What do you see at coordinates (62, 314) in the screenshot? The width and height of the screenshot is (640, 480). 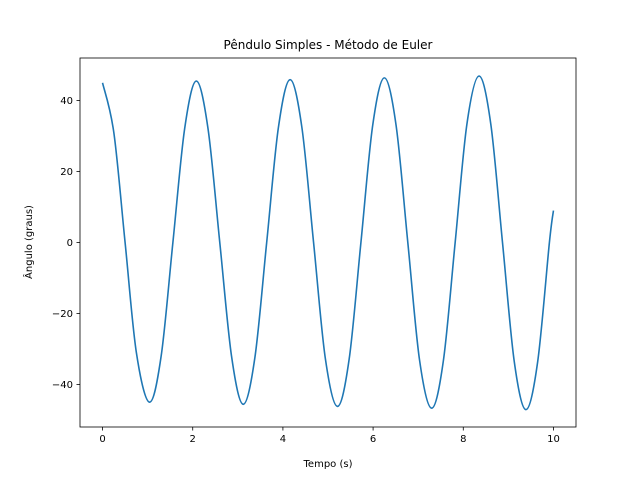 I see `y-tick-label: −20` at bounding box center [62, 314].